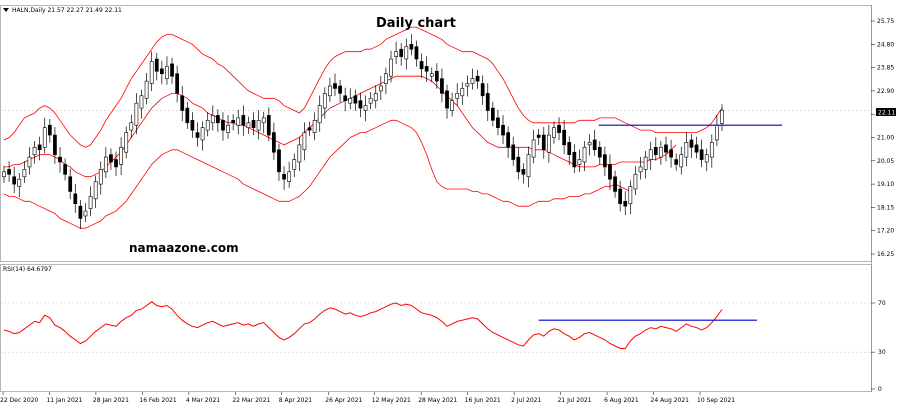 This screenshot has height=405, width=900. I want to click on symbol-info: HALN,Daily 21.57 22.27 21.49 22.11, so click(67, 10).